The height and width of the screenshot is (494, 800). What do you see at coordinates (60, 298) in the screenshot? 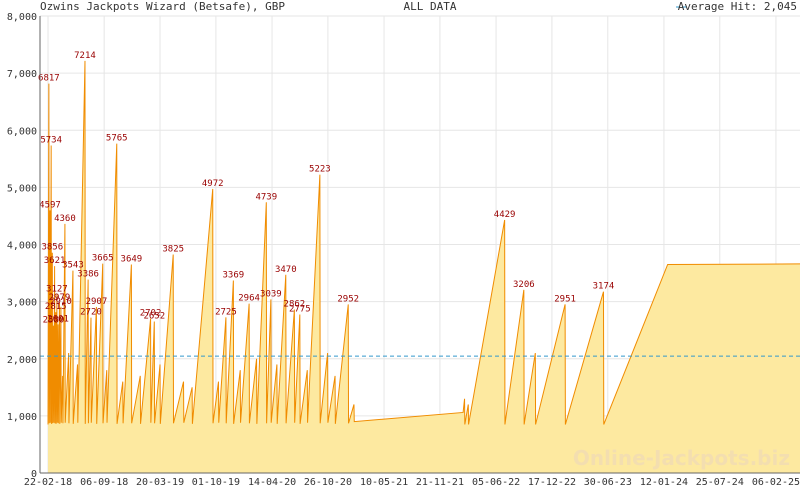
I see `value-label: 2979` at bounding box center [60, 298].